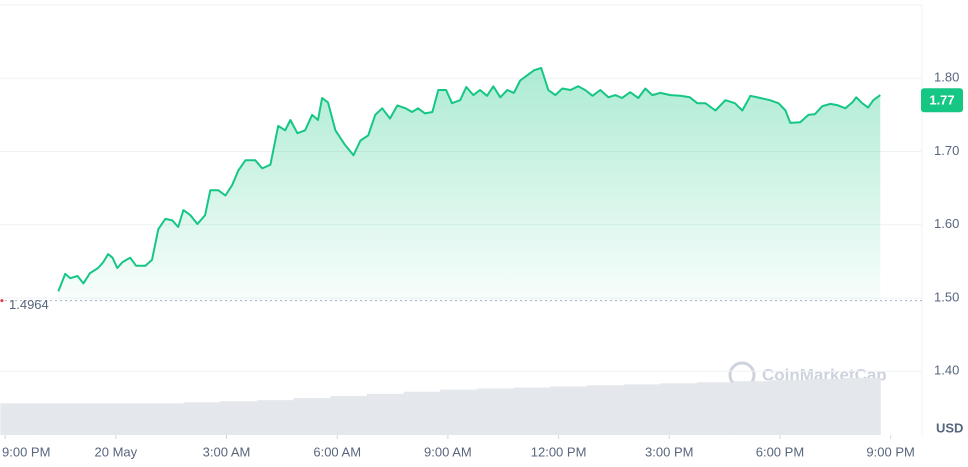  Describe the element at coordinates (29, 304) in the screenshot. I see `reference-label: 1.4964` at that location.